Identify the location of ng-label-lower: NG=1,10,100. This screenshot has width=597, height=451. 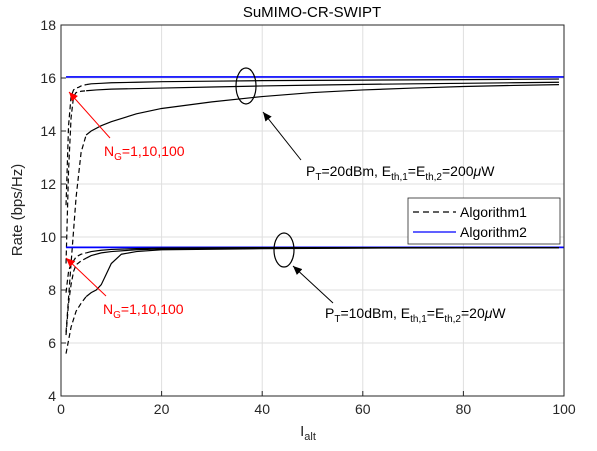
(143, 311).